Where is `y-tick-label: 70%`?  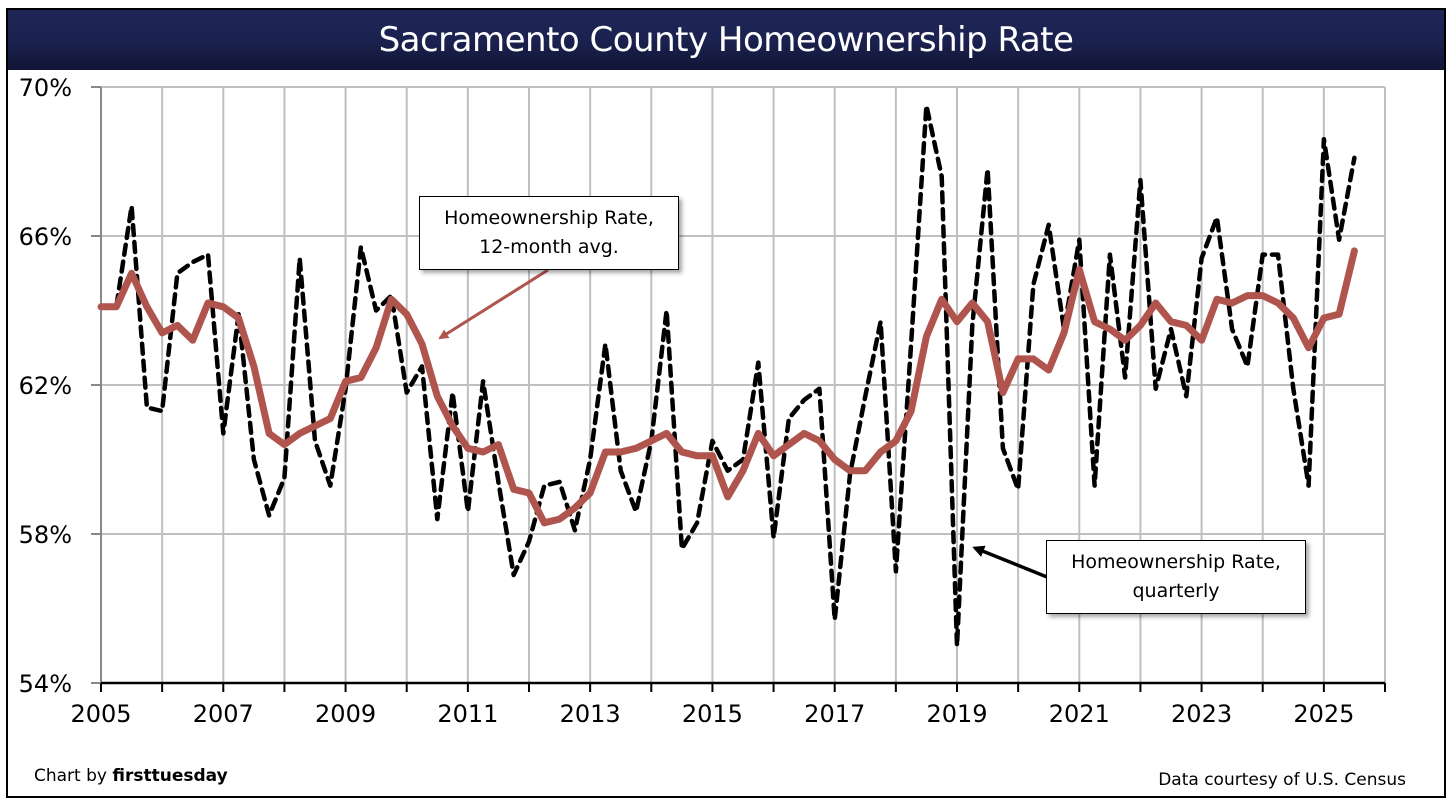
y-tick-label: 70% is located at coordinates (45, 88).